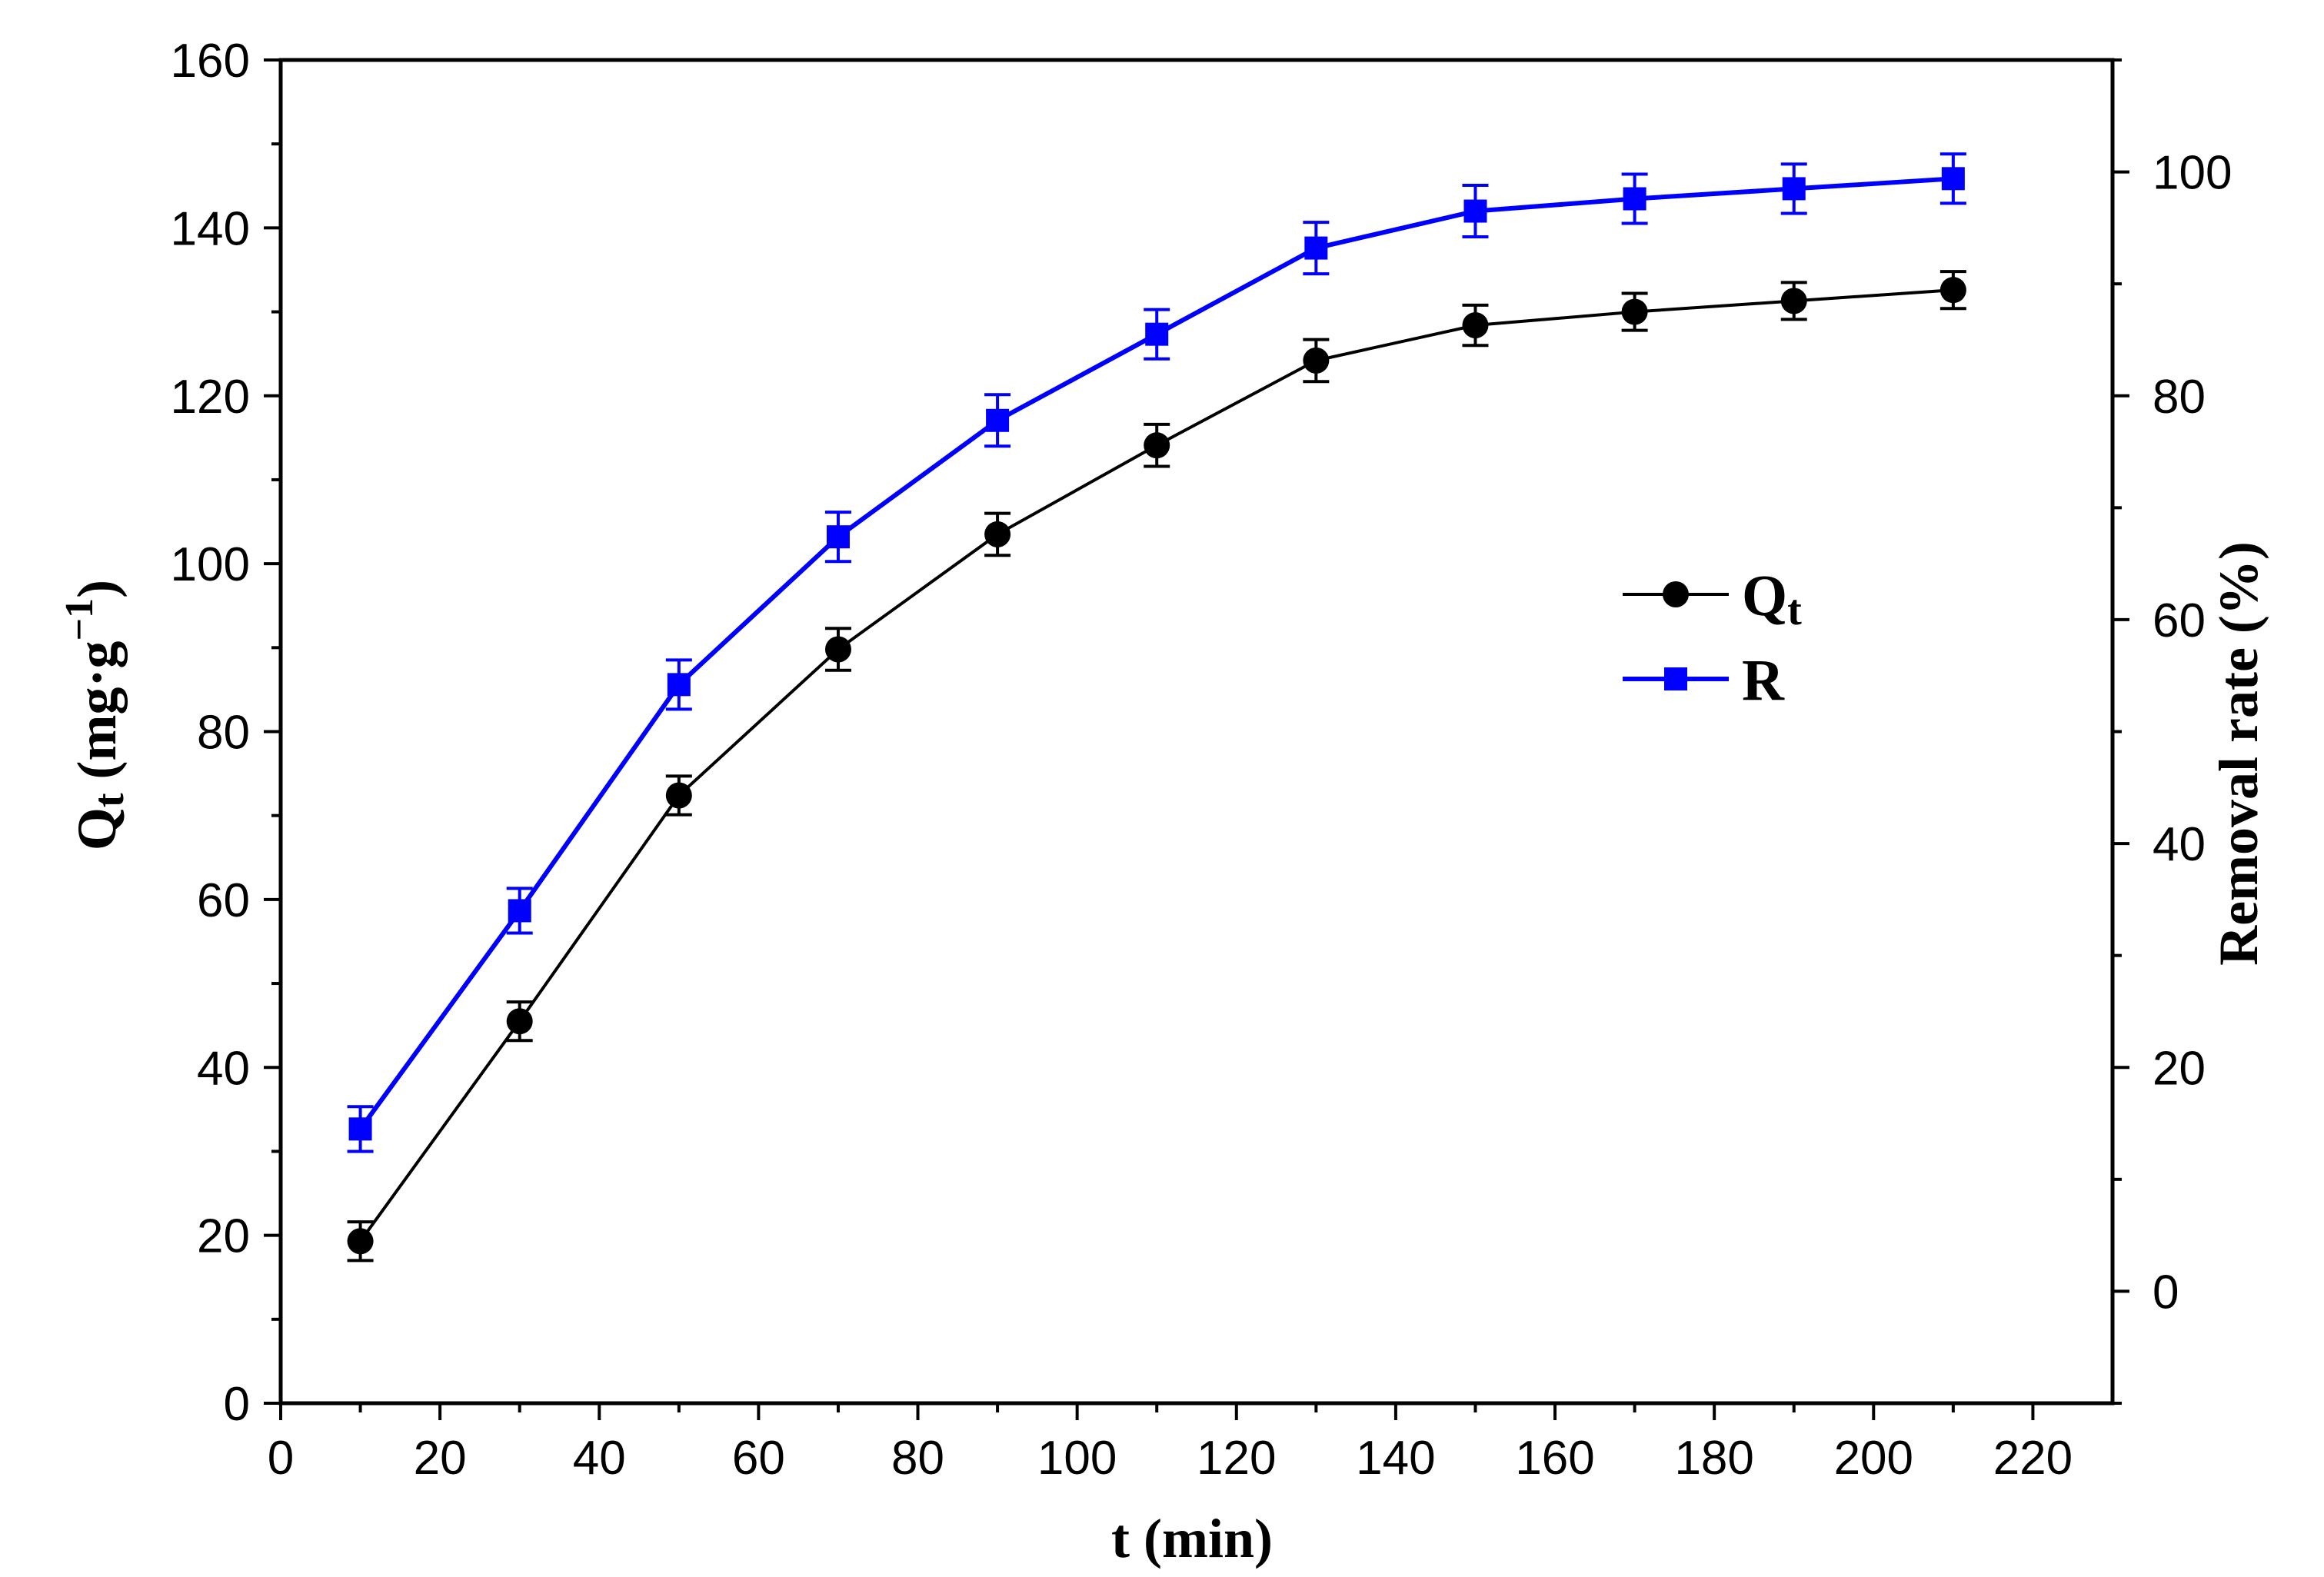 The width and height of the screenshot is (2324, 1577). What do you see at coordinates (80, 620) in the screenshot?
I see `y-left-title-sup: −1` at bounding box center [80, 620].